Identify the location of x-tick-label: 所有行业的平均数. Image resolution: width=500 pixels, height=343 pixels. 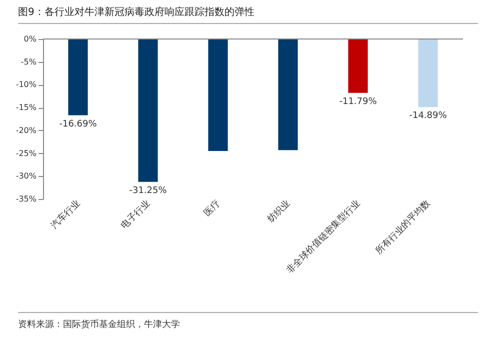
(403, 227).